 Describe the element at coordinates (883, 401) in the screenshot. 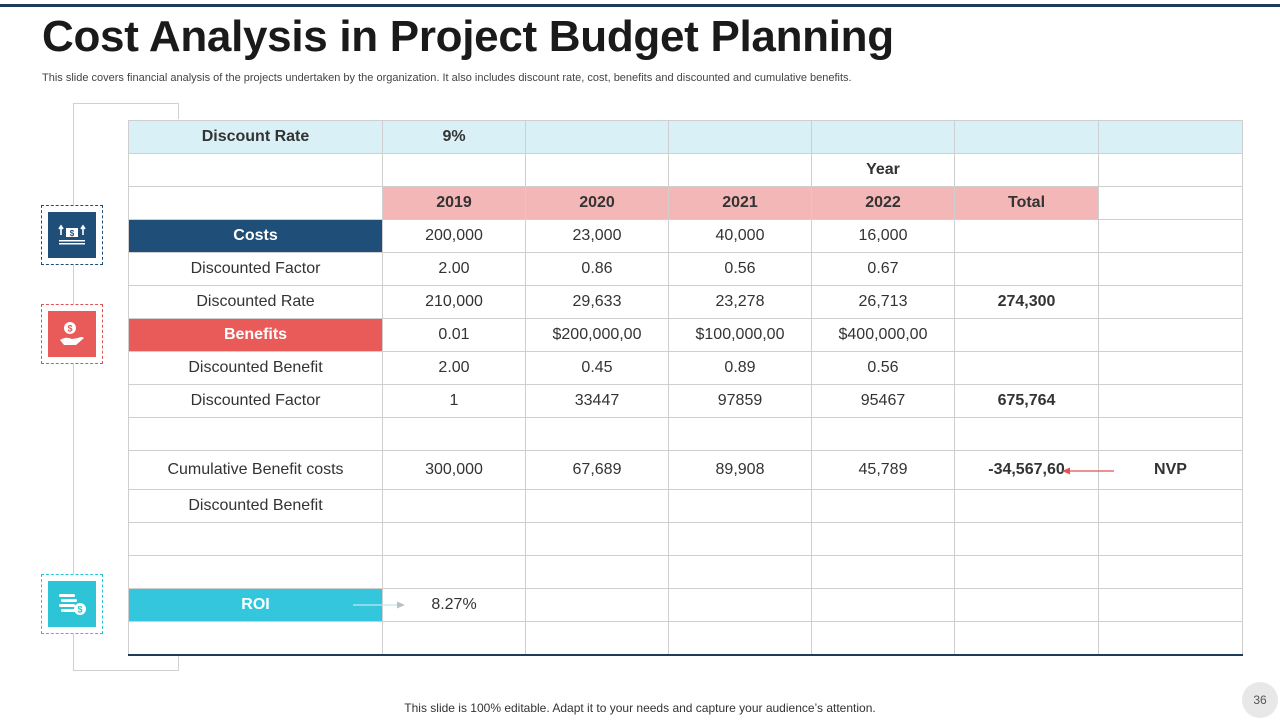

I see `table-cell: 95467` at that location.